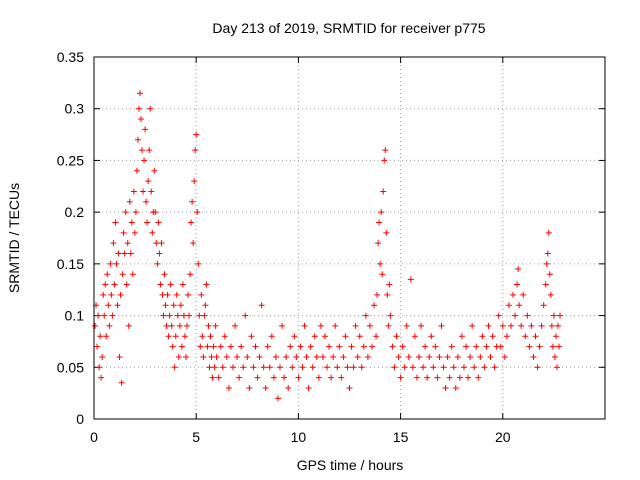  What do you see at coordinates (75, 109) in the screenshot?
I see `y-tick-label: 0.3` at bounding box center [75, 109].